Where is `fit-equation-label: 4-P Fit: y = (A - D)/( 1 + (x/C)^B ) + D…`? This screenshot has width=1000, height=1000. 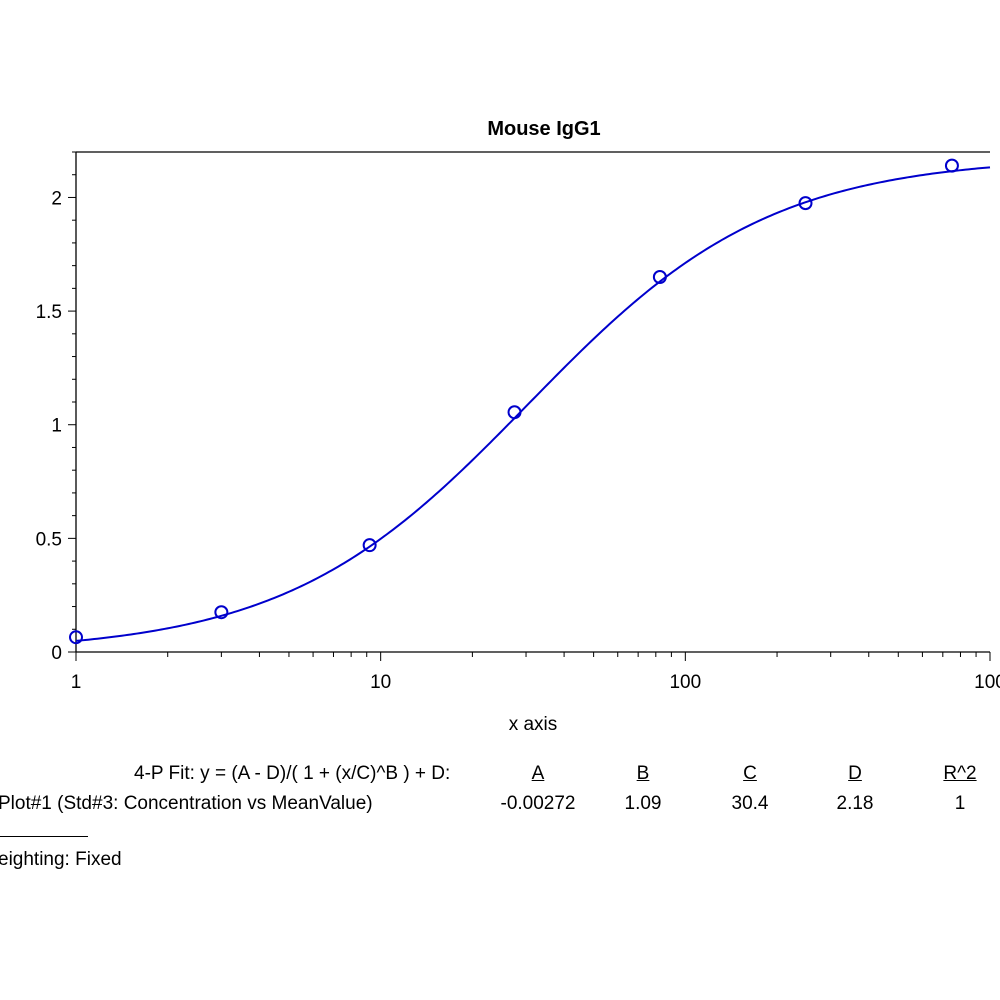
fit-equation-label: 4-P Fit: y = (A - D)/( 1 + (x/C)^B ) + D… is located at coordinates (292, 773).